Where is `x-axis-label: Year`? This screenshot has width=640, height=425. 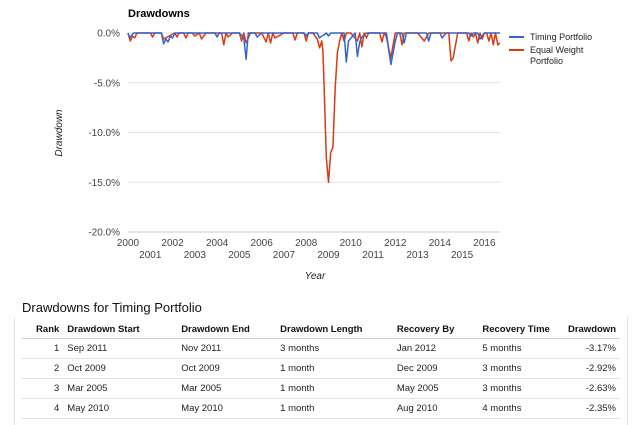 x-axis-label: Year is located at coordinates (315, 276).